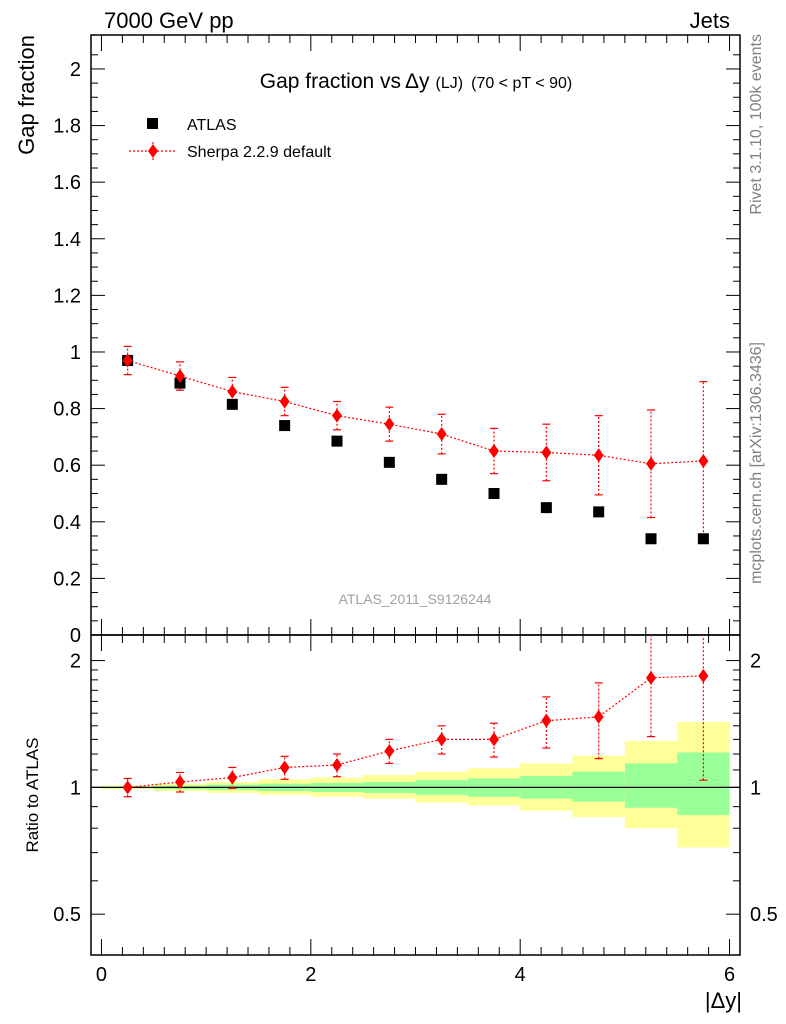  I want to click on main-ylabel: Gap fraction, so click(26, 95).